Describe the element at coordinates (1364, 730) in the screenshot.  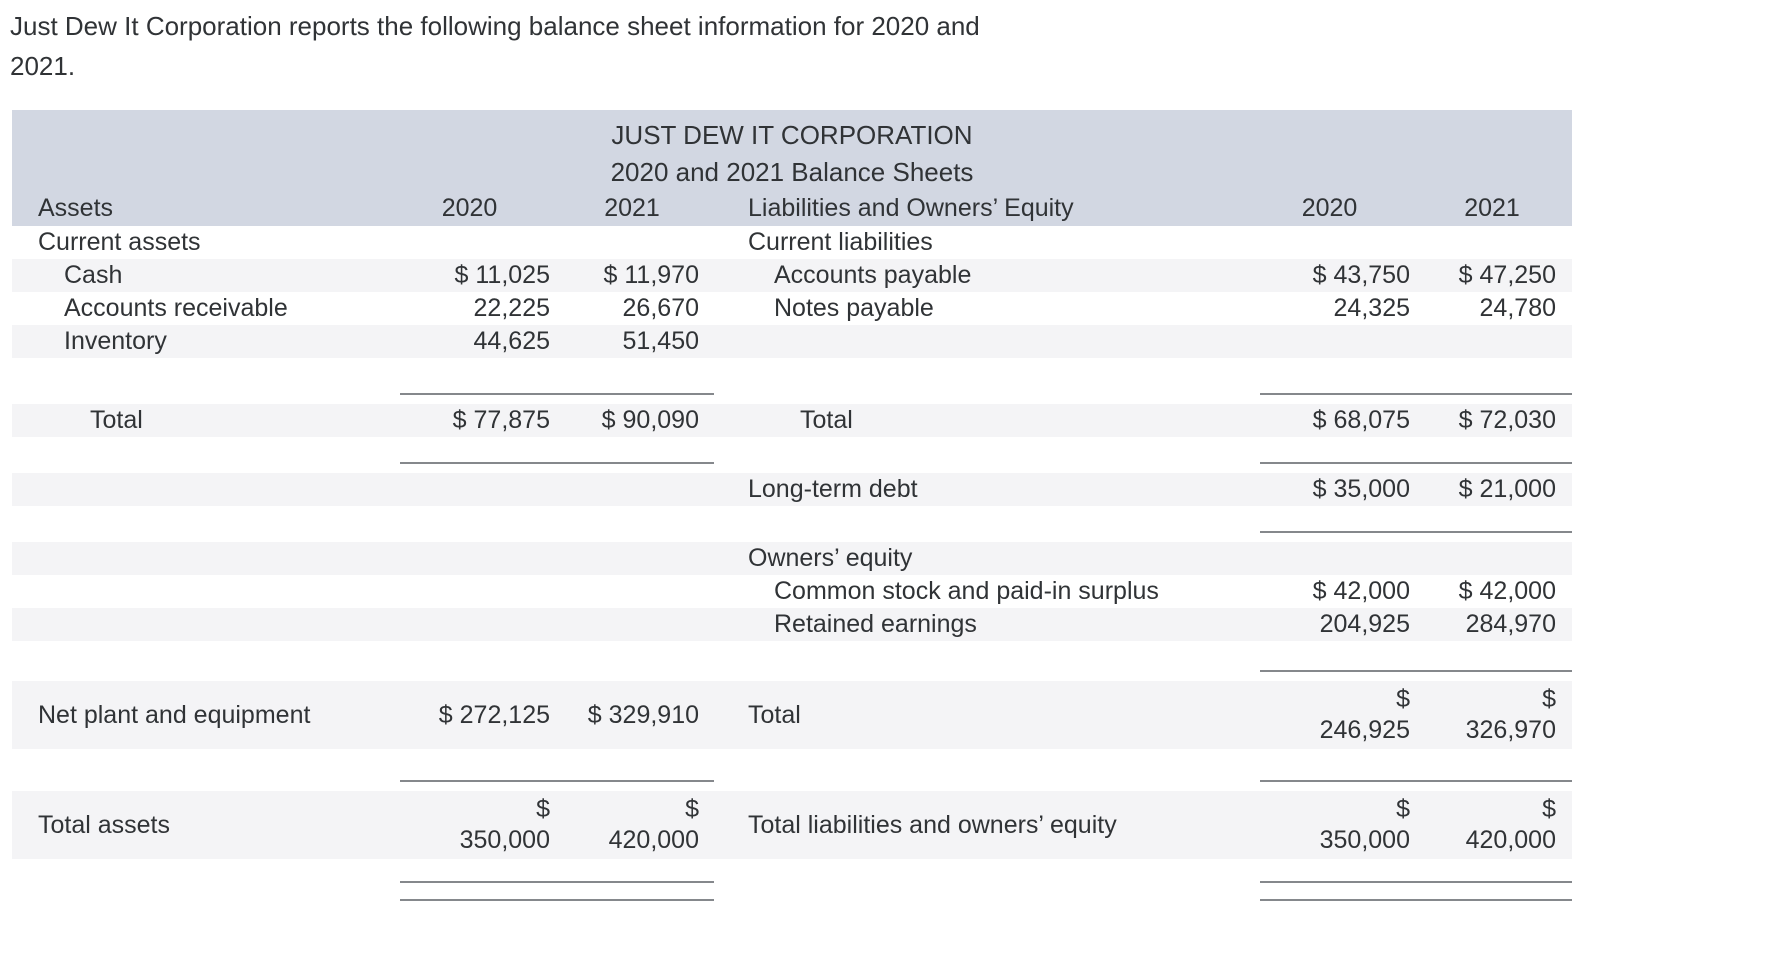
I see `amount-line: 246,925` at that location.